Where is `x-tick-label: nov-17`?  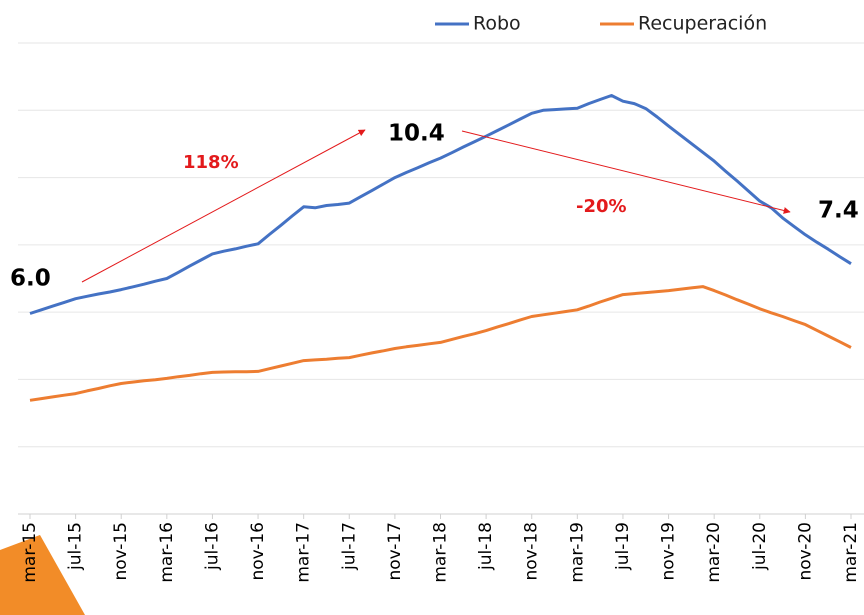 x-tick-label: nov-17 is located at coordinates (395, 551).